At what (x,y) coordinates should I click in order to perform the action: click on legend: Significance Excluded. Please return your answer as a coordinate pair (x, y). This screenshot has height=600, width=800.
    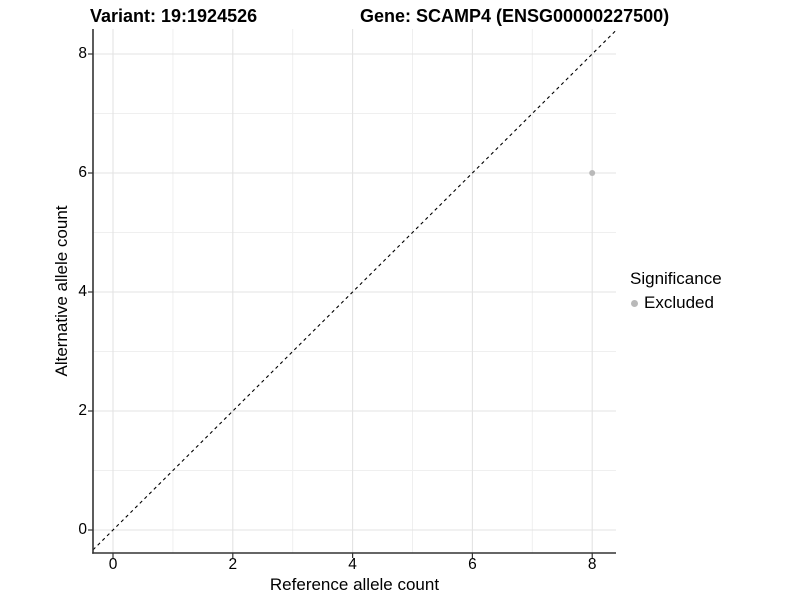
    Looking at the image, I should click on (676, 291).